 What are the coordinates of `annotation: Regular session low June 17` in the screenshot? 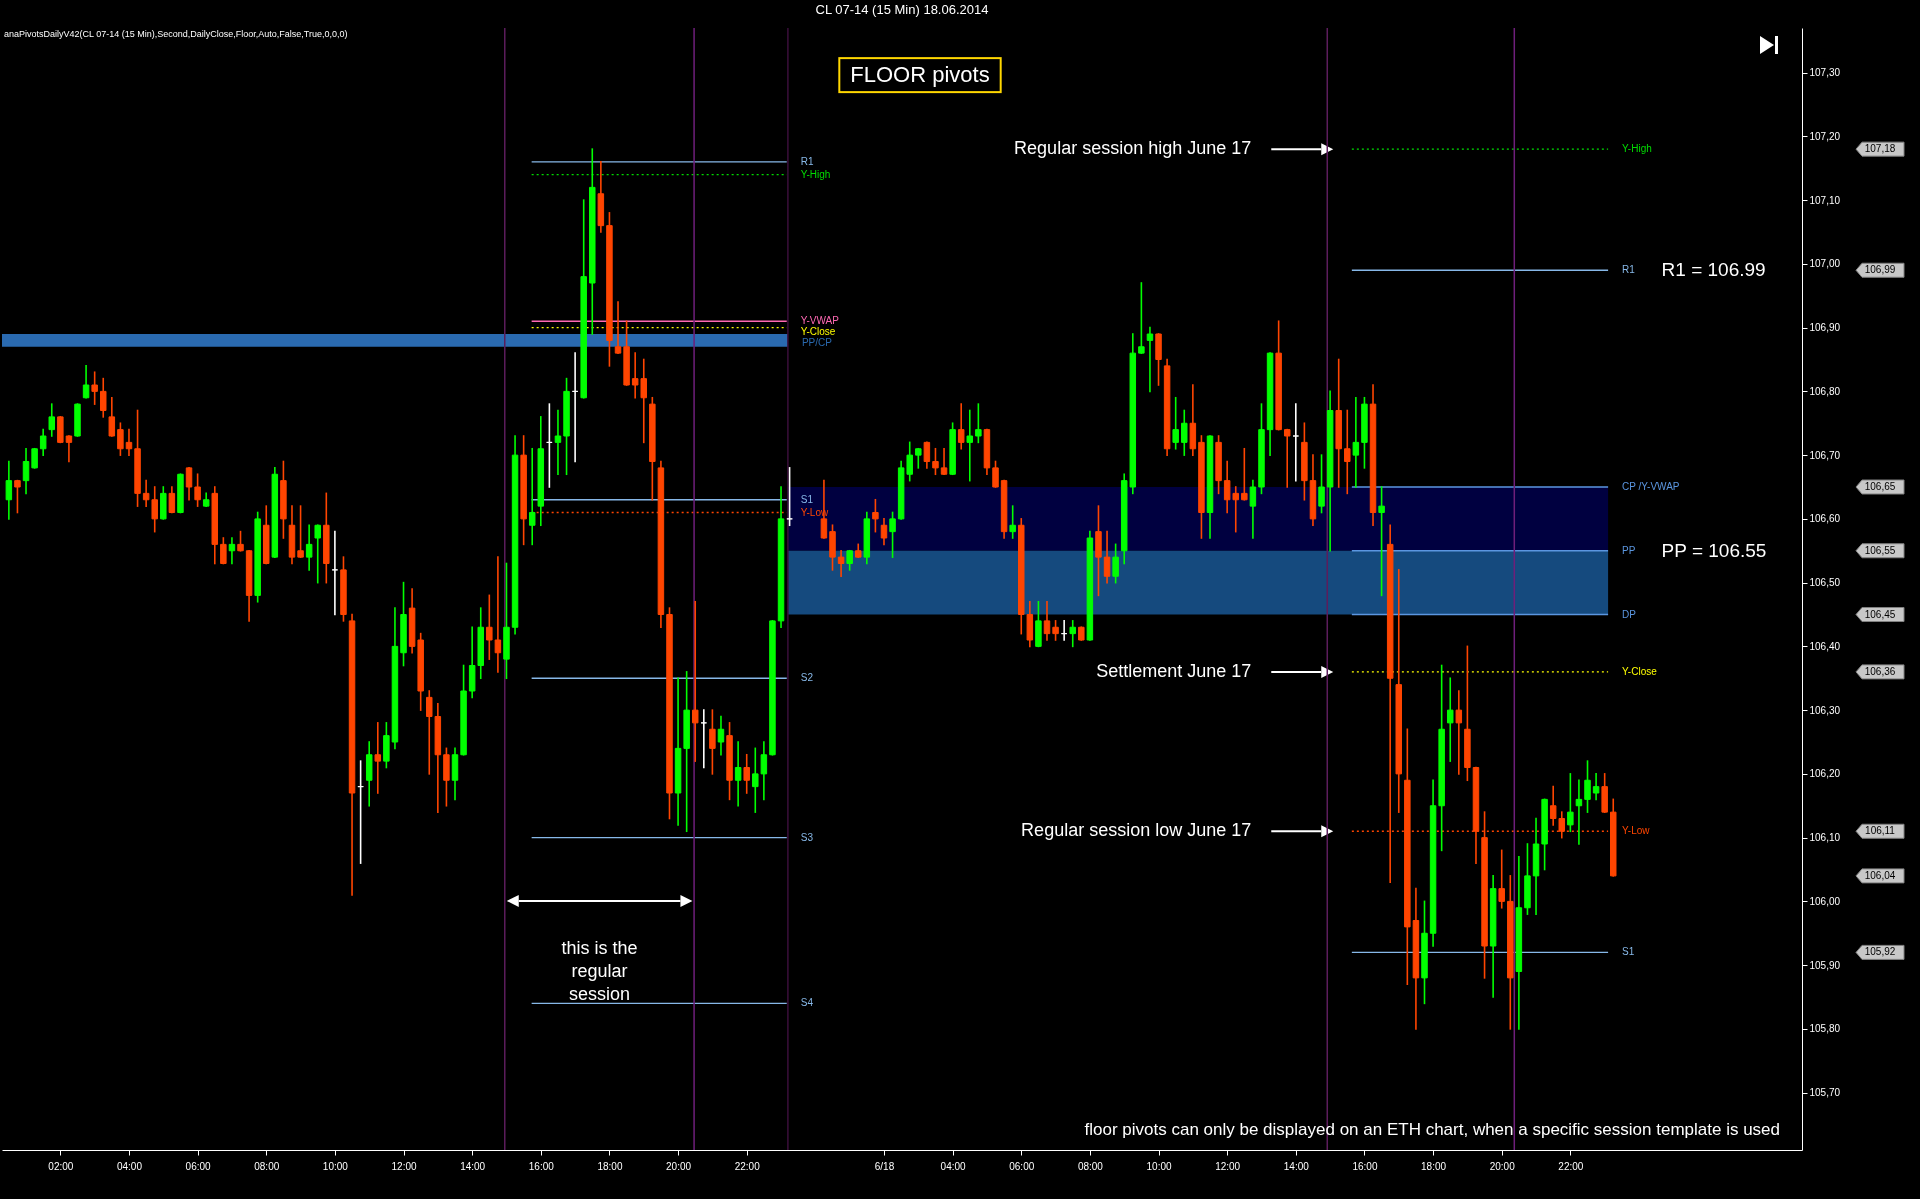 It's located at (1136, 830).